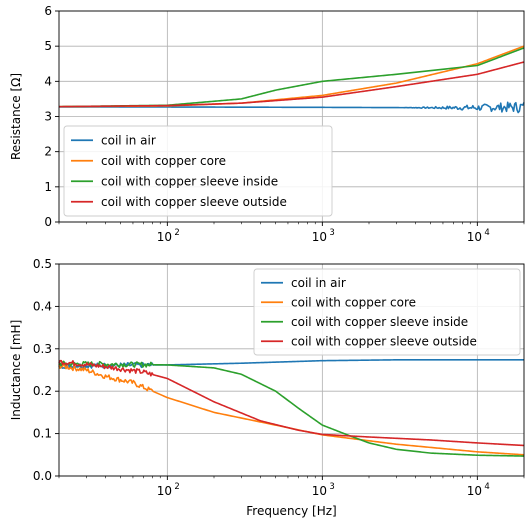 Image resolution: width=525 pixels, height=523 pixels. What do you see at coordinates (42, 306) in the screenshot?
I see `y-tick-label: 0.4` at bounding box center [42, 306].